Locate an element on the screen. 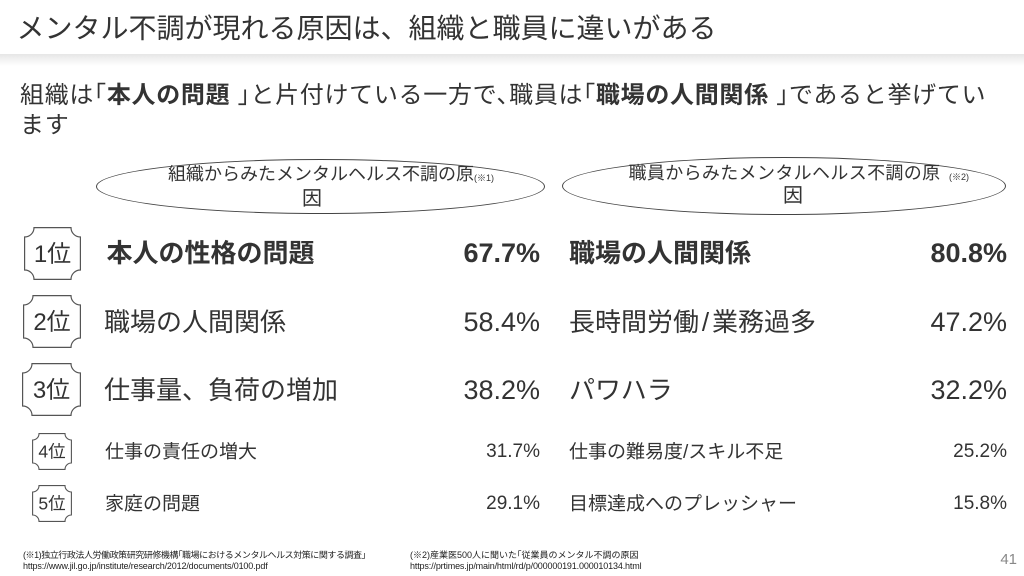 This screenshot has width=1024, height=576. svg-text: 1位 is located at coordinates (52, 254).